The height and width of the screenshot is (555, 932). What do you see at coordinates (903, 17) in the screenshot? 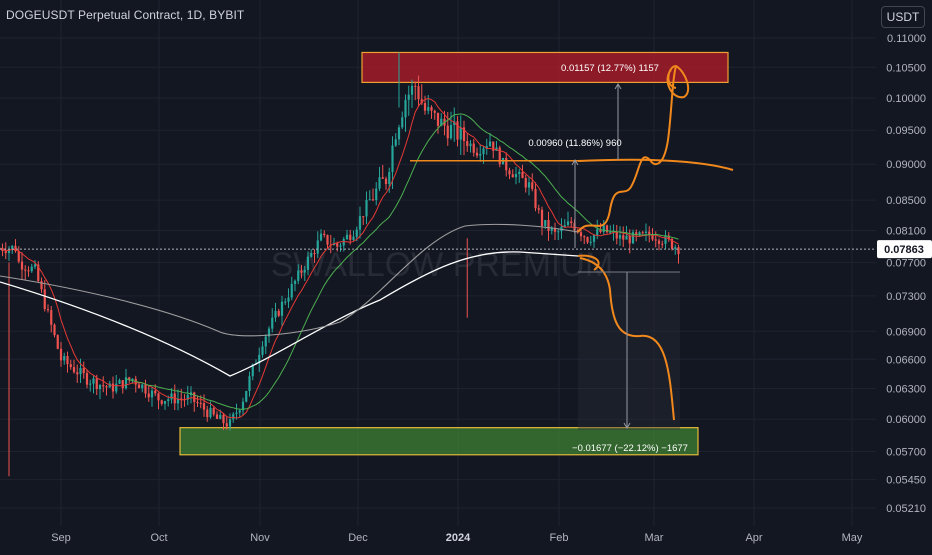
I see `currency-button: USDT` at bounding box center [903, 17].